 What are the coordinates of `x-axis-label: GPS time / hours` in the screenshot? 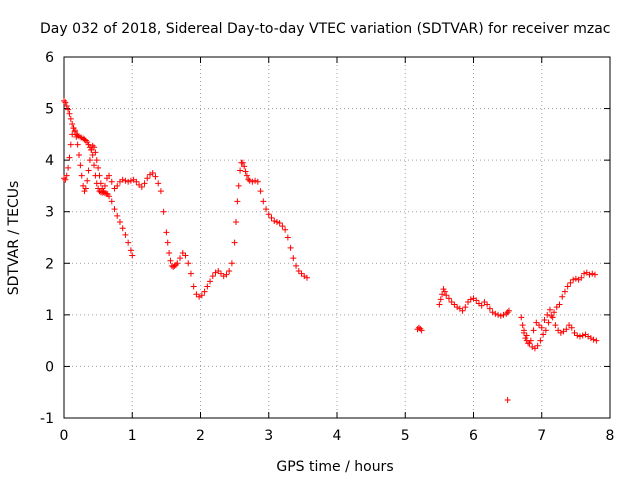 It's located at (334, 467).